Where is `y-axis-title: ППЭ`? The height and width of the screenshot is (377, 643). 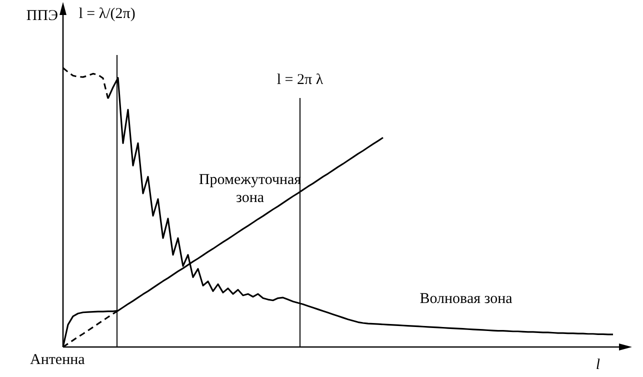
y-axis-title: ППЭ is located at coordinates (42, 16).